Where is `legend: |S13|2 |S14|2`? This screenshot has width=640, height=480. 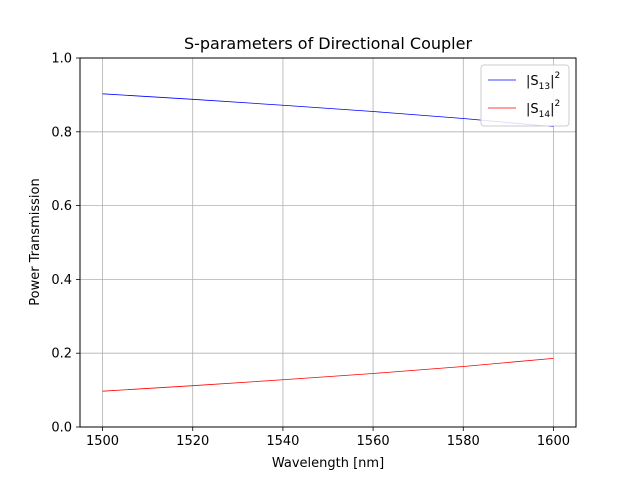 legend: |S13|2 |S14|2 is located at coordinates (525, 95).